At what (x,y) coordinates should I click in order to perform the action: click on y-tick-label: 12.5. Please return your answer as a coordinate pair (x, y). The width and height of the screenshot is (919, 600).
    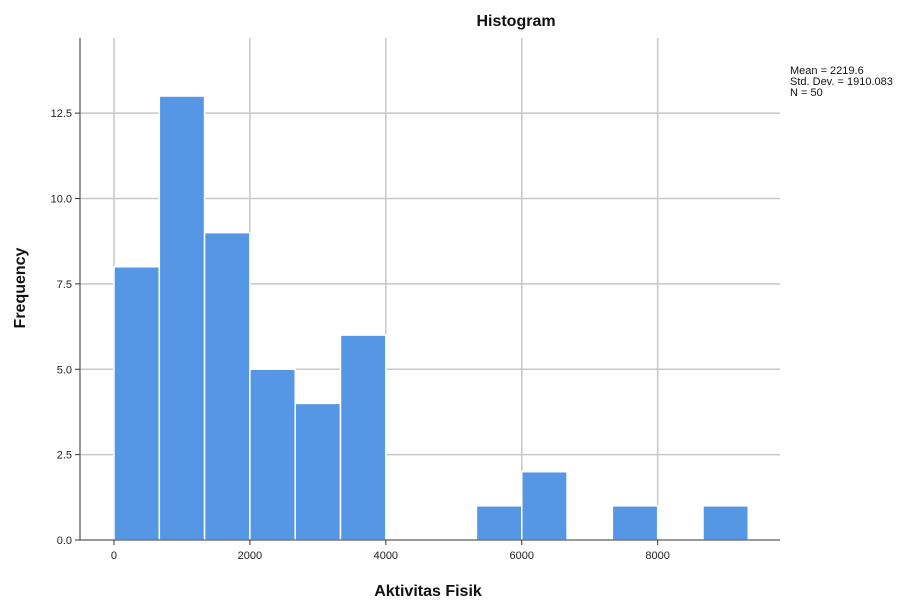
    Looking at the image, I should click on (61, 114).